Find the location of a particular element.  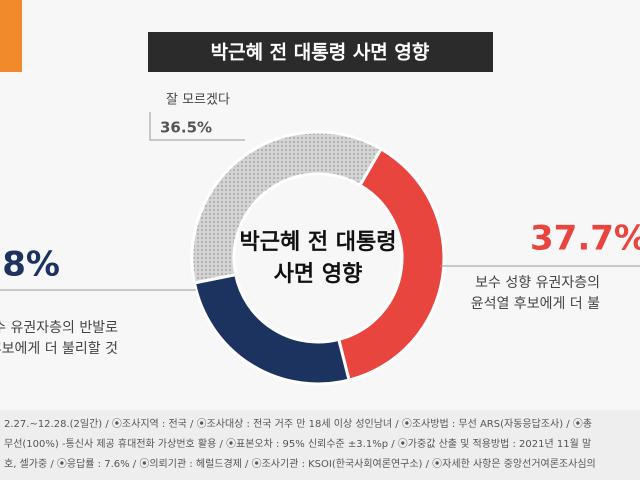

slice-label: 보수 성향 유권자층의 is located at coordinates (537, 283).